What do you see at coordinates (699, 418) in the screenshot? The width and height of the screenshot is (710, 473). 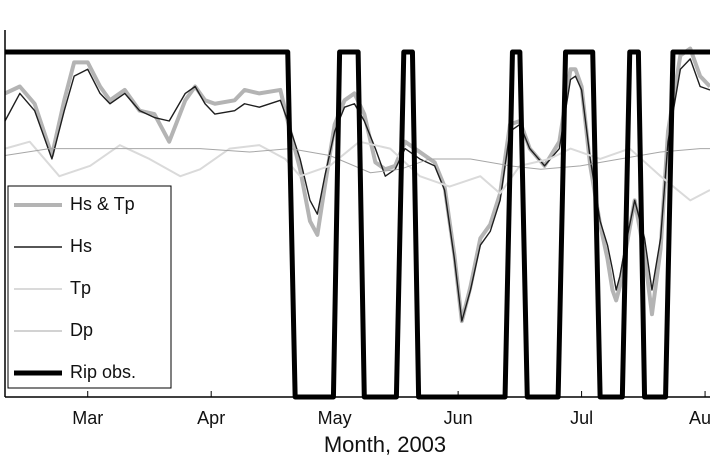 I see `x-tick-label: Aug` at bounding box center [699, 418].